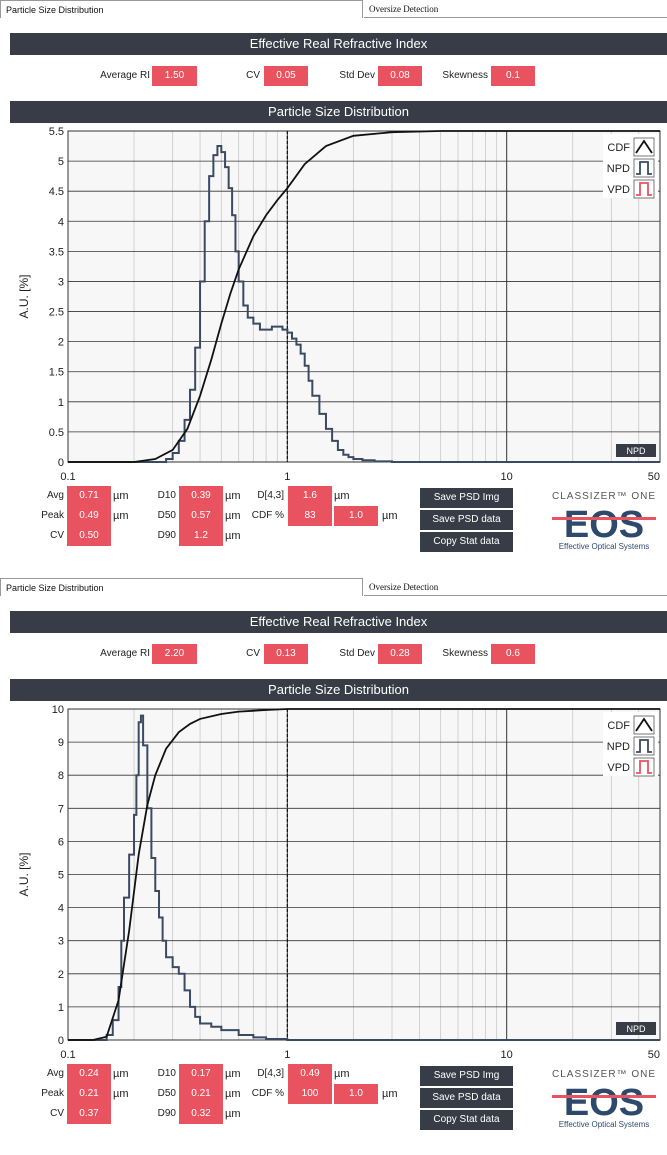 This screenshot has height=1155, width=667. What do you see at coordinates (58, 710) in the screenshot?
I see `y-tick-label: 10` at bounding box center [58, 710].